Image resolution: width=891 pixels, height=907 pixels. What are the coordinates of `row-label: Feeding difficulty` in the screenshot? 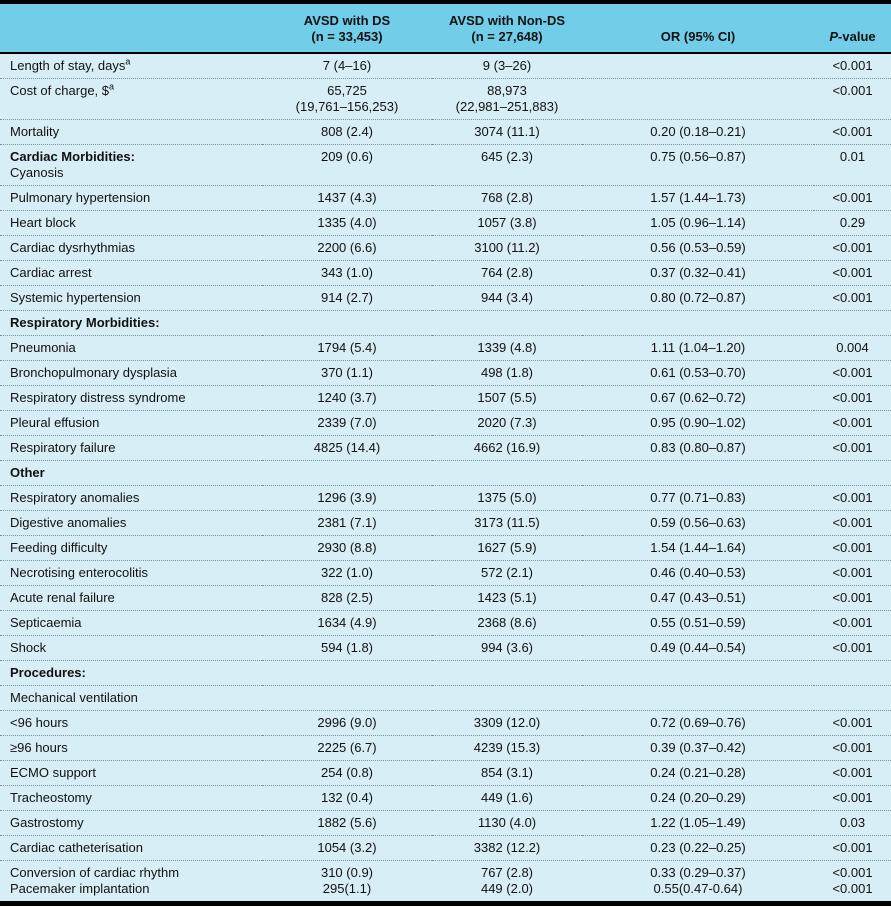 It's located at (131, 548).